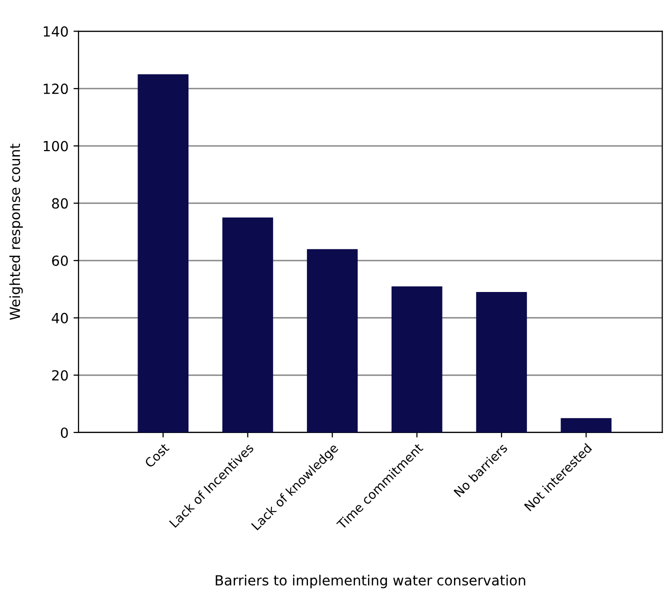 This screenshot has width=671, height=590. Describe the element at coordinates (64, 432) in the screenshot. I see `y-tick-label: 0` at that location.